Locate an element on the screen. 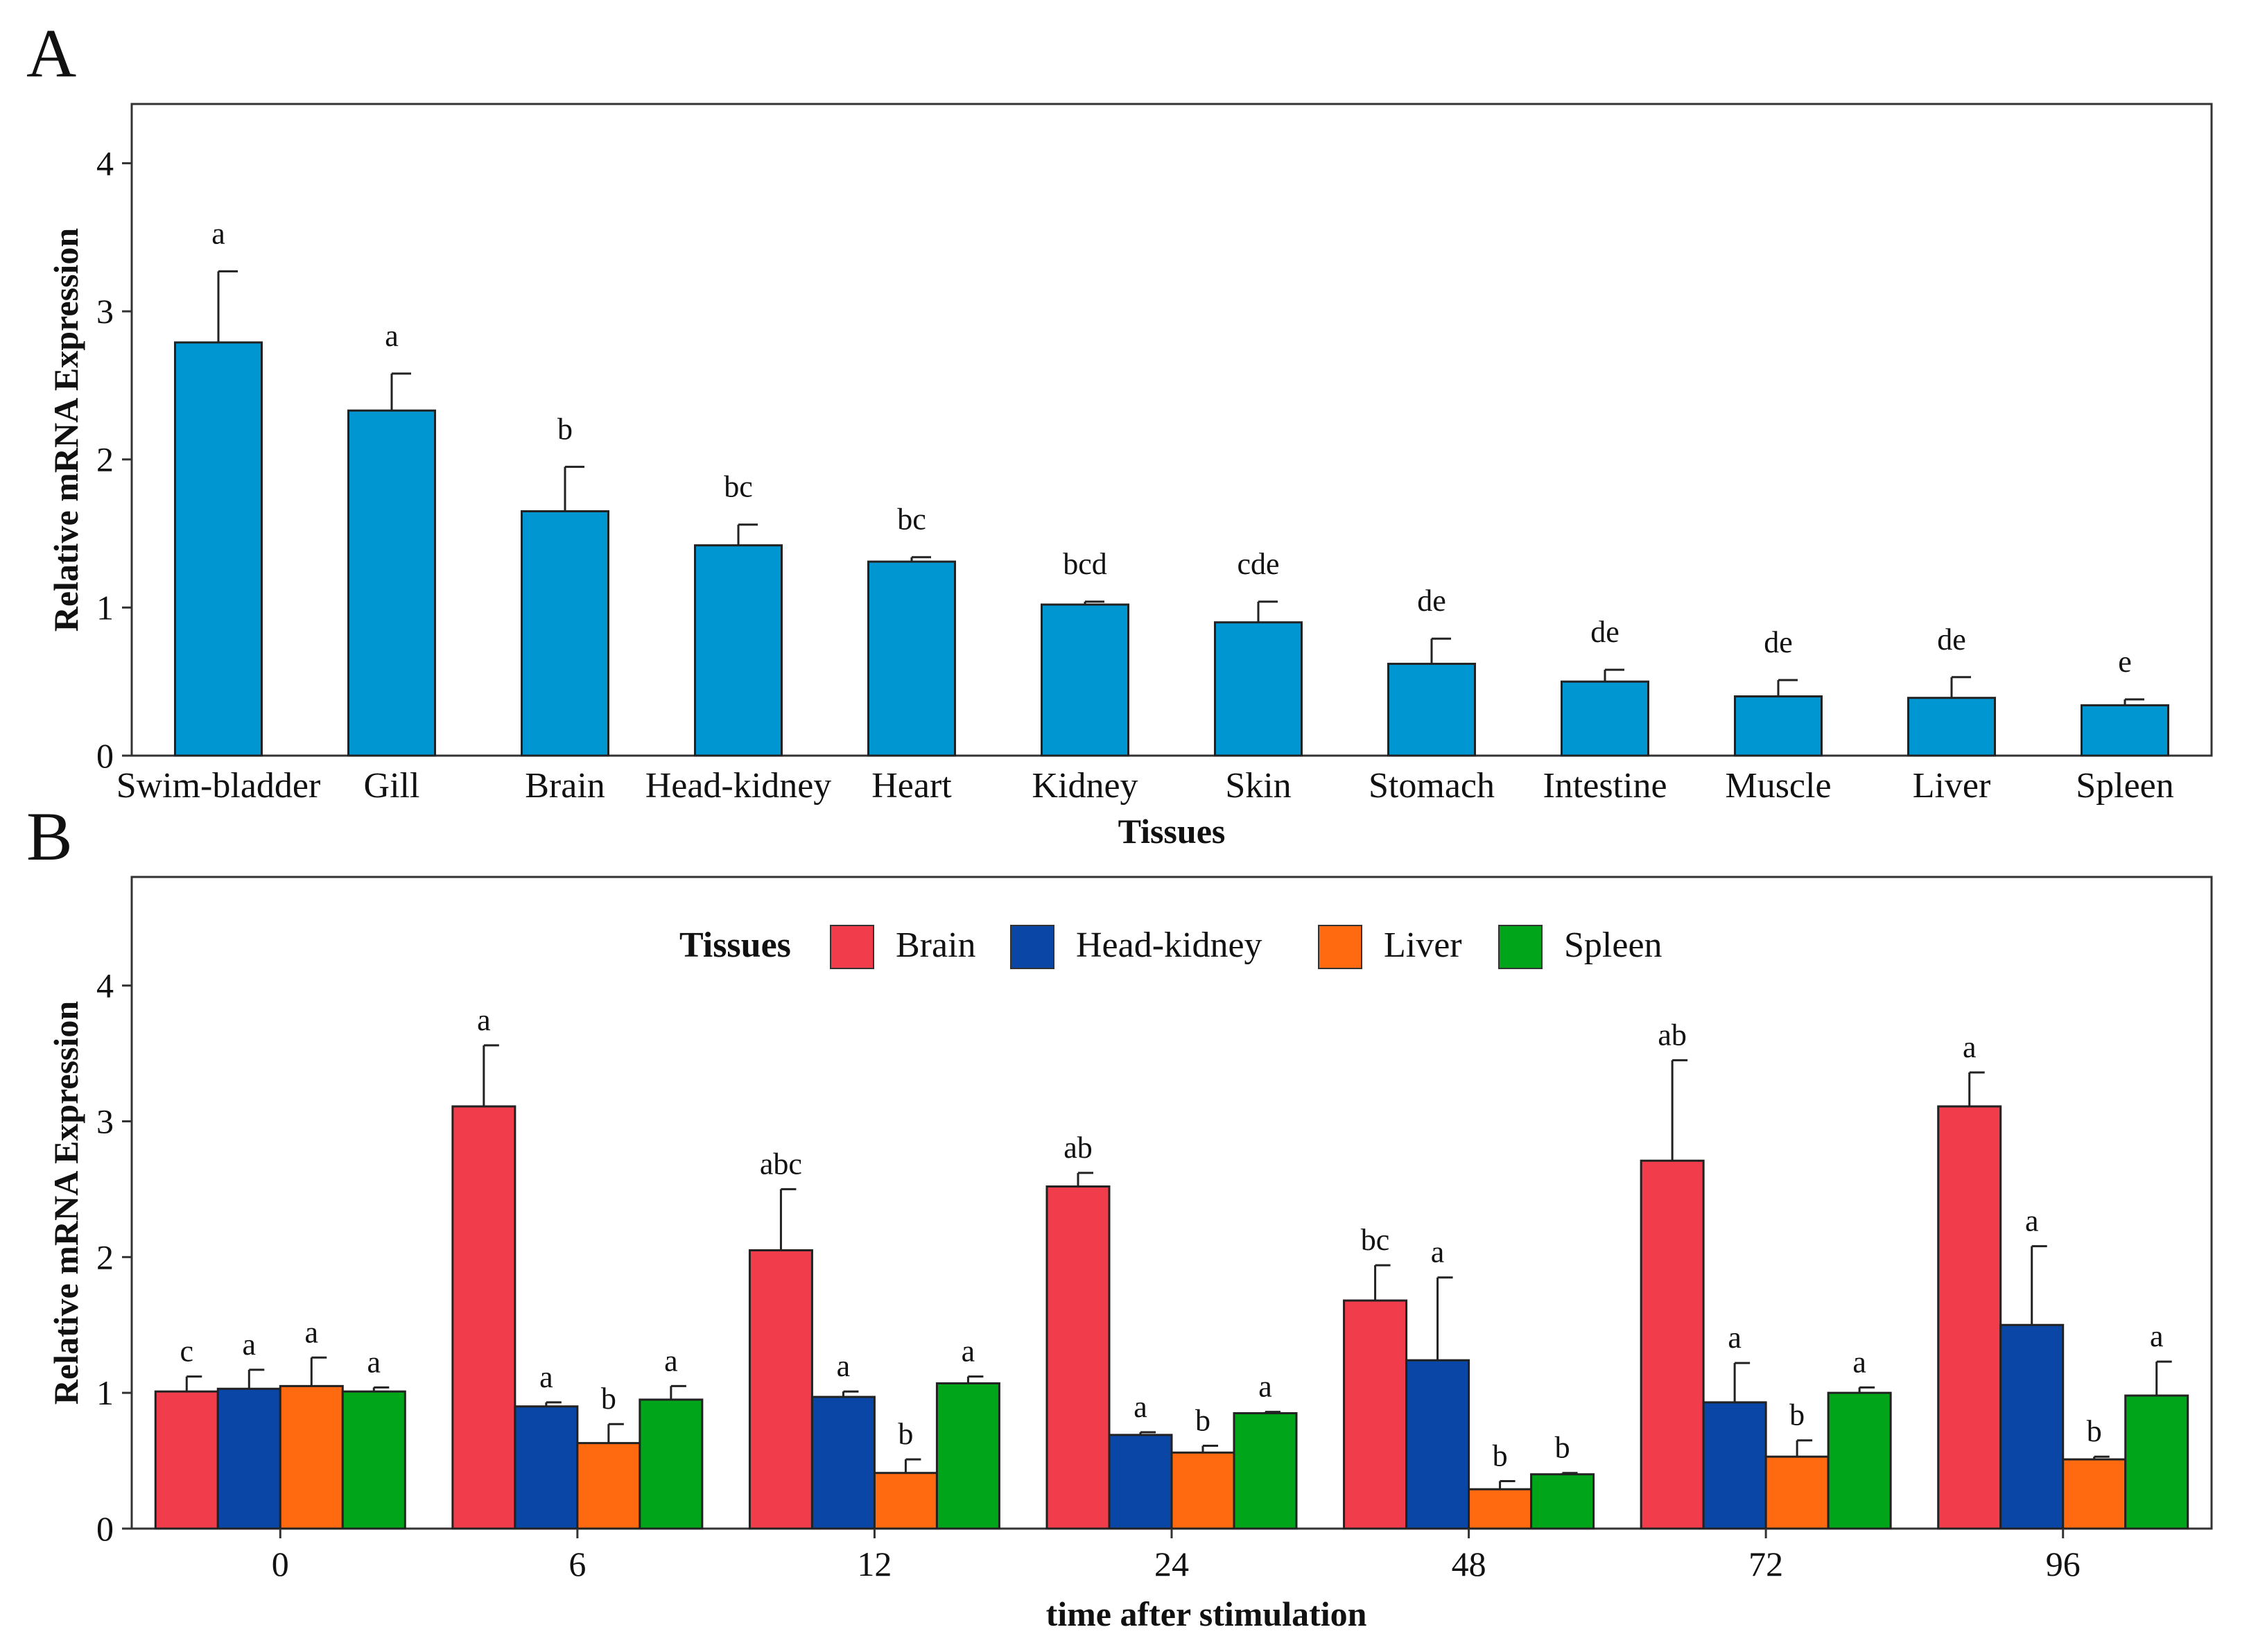 This screenshot has width=2249, height=1652. chart-a-x-tick-label: Head-kidney is located at coordinates (738, 786).